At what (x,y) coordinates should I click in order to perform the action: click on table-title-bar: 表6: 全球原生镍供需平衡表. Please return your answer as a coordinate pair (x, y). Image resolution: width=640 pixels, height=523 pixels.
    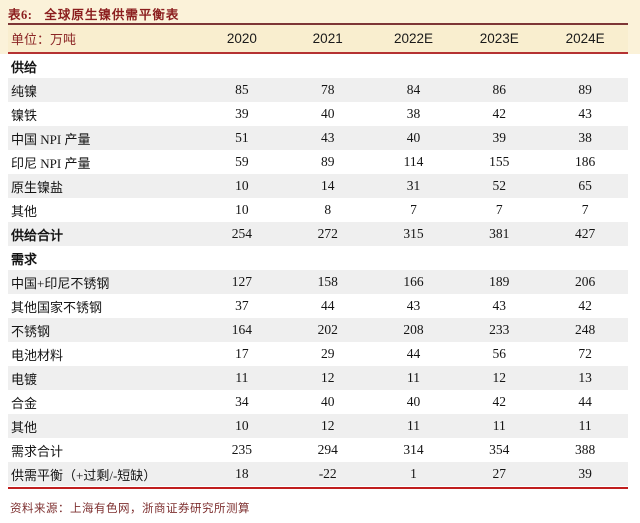
    Looking at the image, I should click on (320, 13).